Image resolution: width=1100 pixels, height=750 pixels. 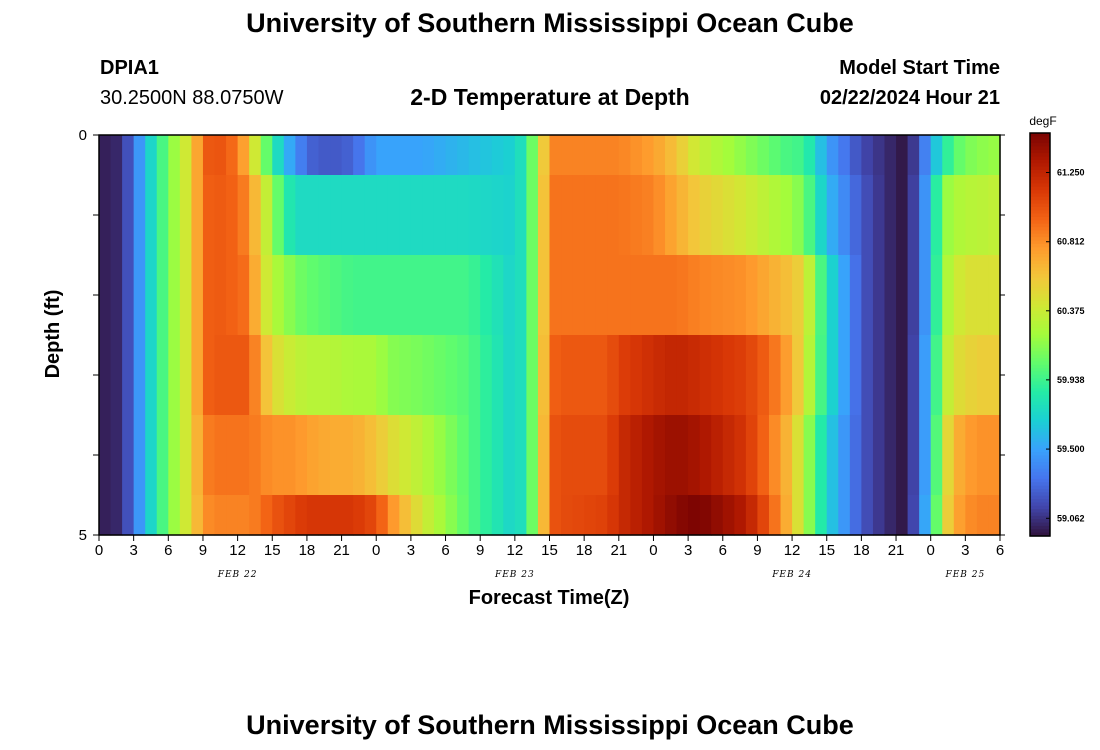 I want to click on colorbar-tick-label: 60.812, so click(x=1071, y=242).